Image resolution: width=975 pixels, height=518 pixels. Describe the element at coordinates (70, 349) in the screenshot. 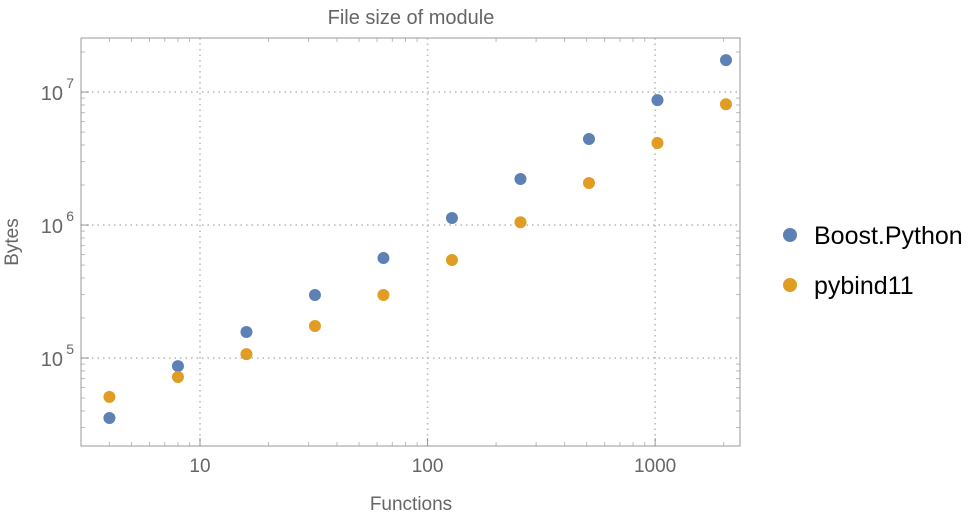

I see `y-tick-exponent: 5` at that location.